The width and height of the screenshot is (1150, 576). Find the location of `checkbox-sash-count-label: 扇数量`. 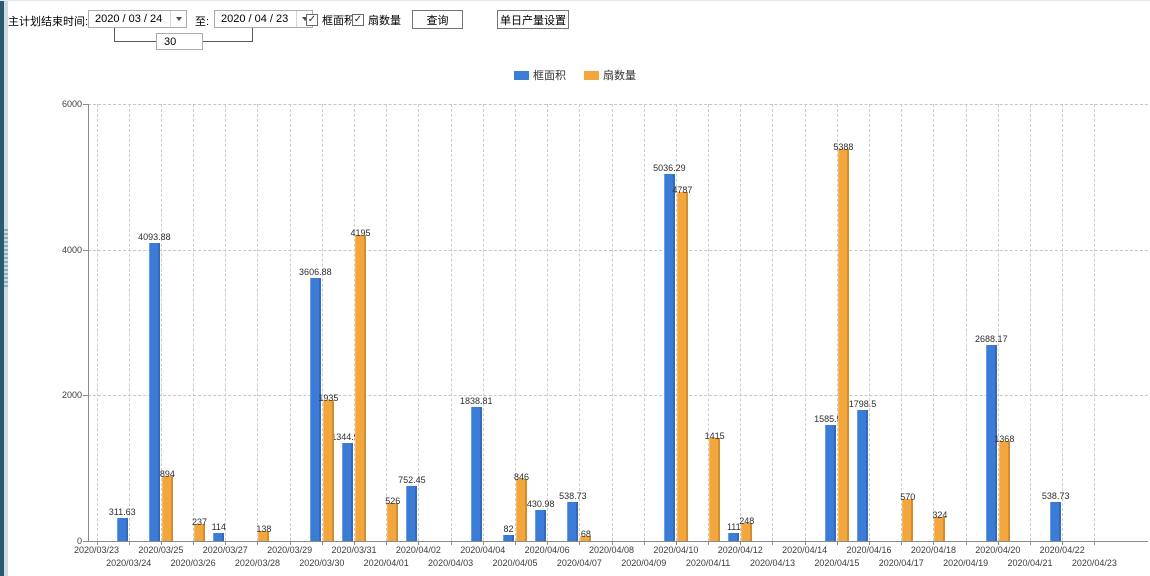

checkbox-sash-count-label: 扇数量 is located at coordinates (384, 21).